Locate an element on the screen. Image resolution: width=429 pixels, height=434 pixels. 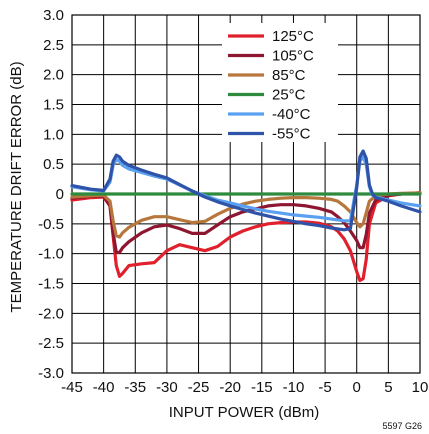
y-tick-label: 1.5 is located at coordinates (53, 105).